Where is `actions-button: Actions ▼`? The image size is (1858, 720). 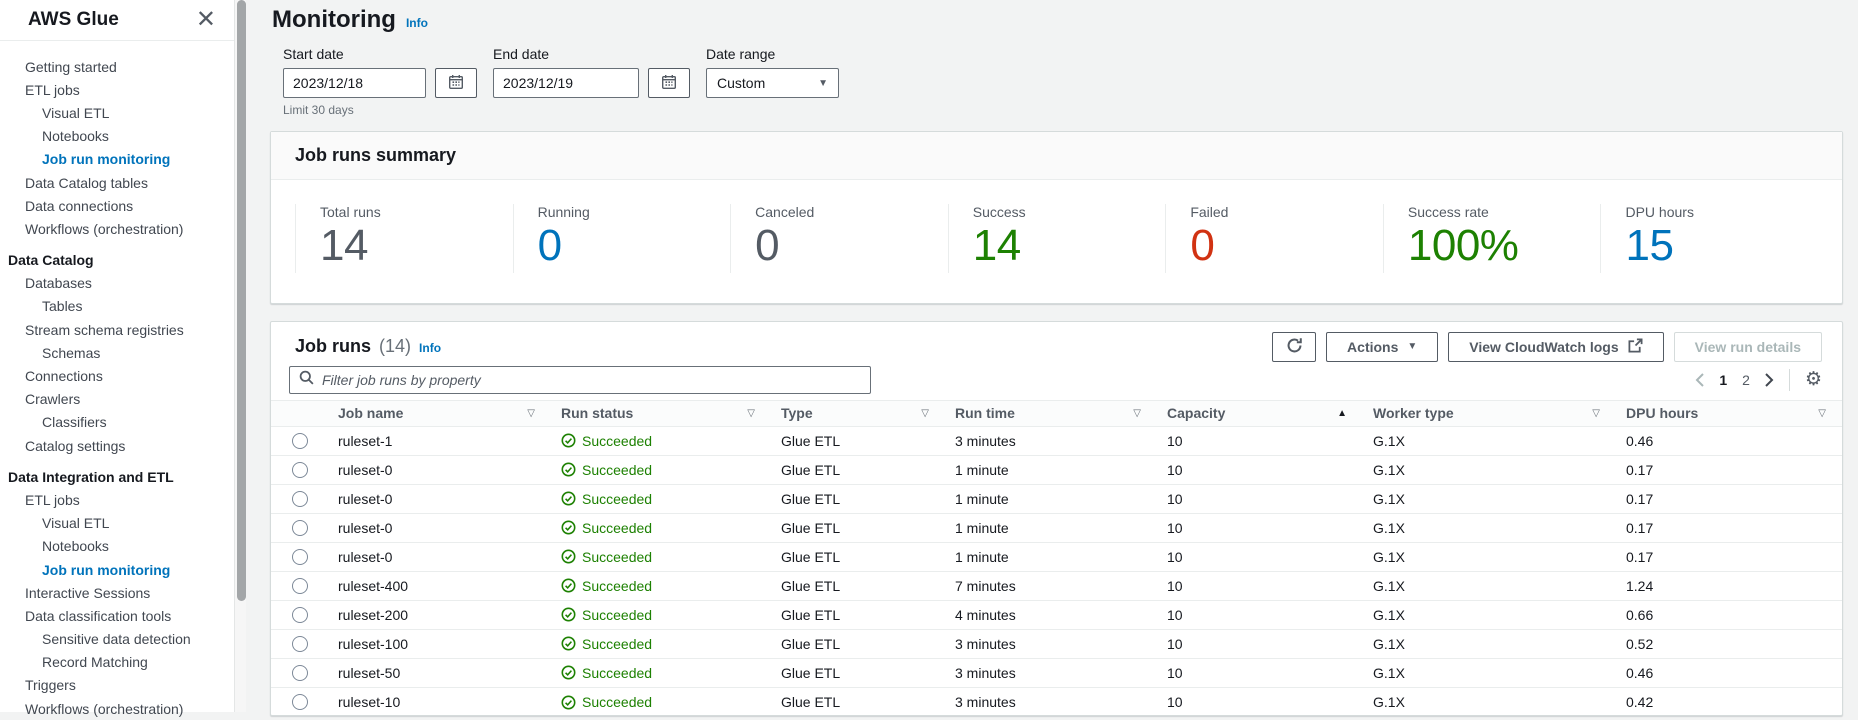 actions-button: Actions ▼ is located at coordinates (1382, 346).